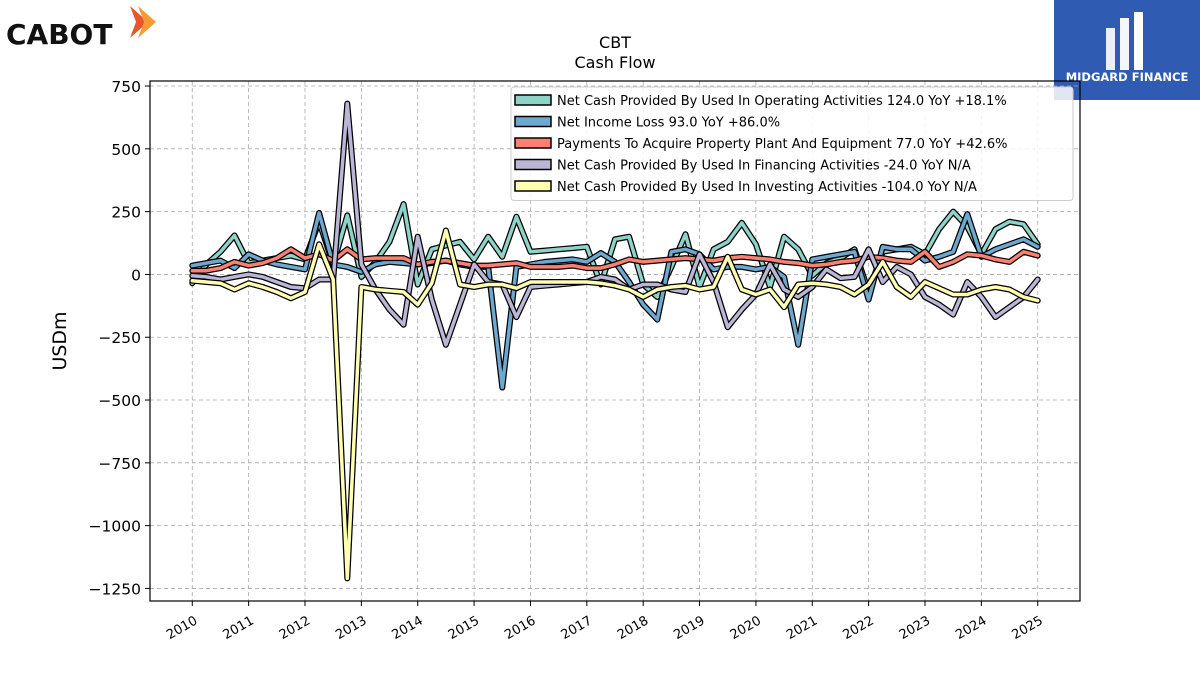  I want to click on x-tick-label: 2014, so click(408, 628).